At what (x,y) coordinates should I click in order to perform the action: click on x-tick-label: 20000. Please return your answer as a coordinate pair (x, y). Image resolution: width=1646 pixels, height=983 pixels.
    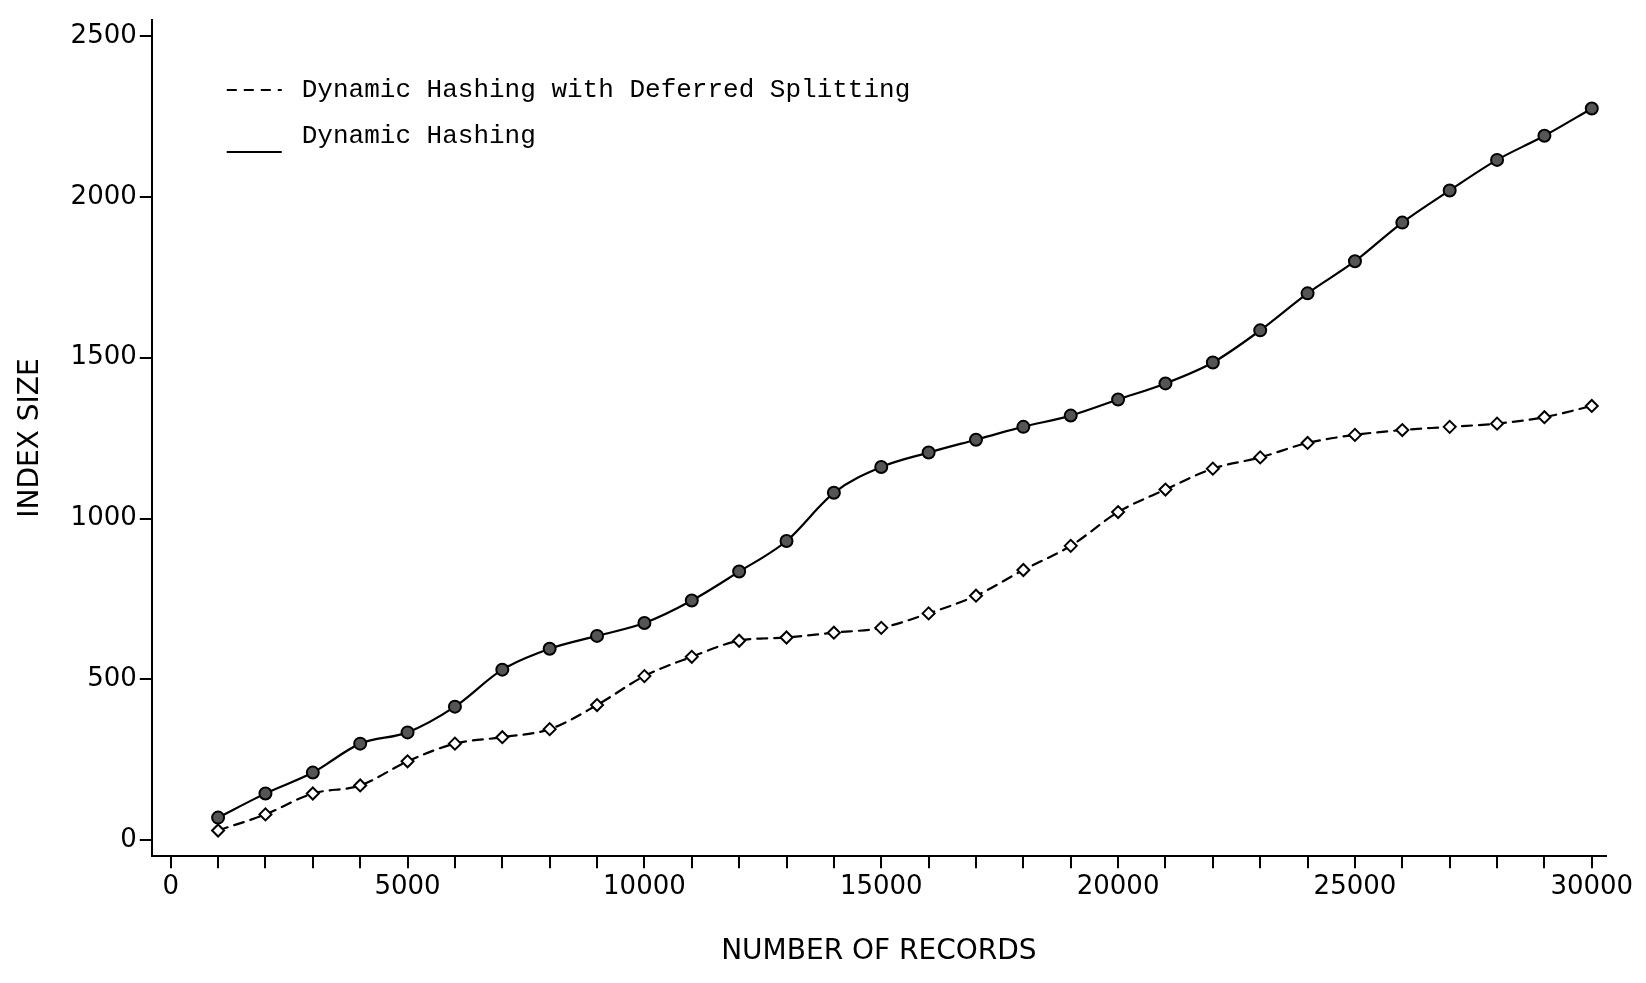
    Looking at the image, I should click on (1118, 884).